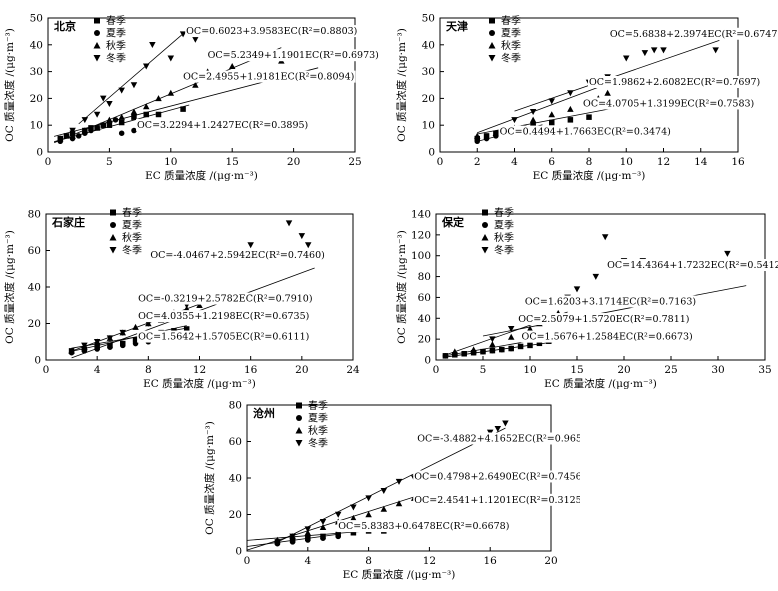 The width and height of the screenshot is (778, 591). What do you see at coordinates (223, 337) in the screenshot?
I see `fit-equation-label: OC=1.5642+1.5705EC(R²=0.6111)` at bounding box center [223, 337].